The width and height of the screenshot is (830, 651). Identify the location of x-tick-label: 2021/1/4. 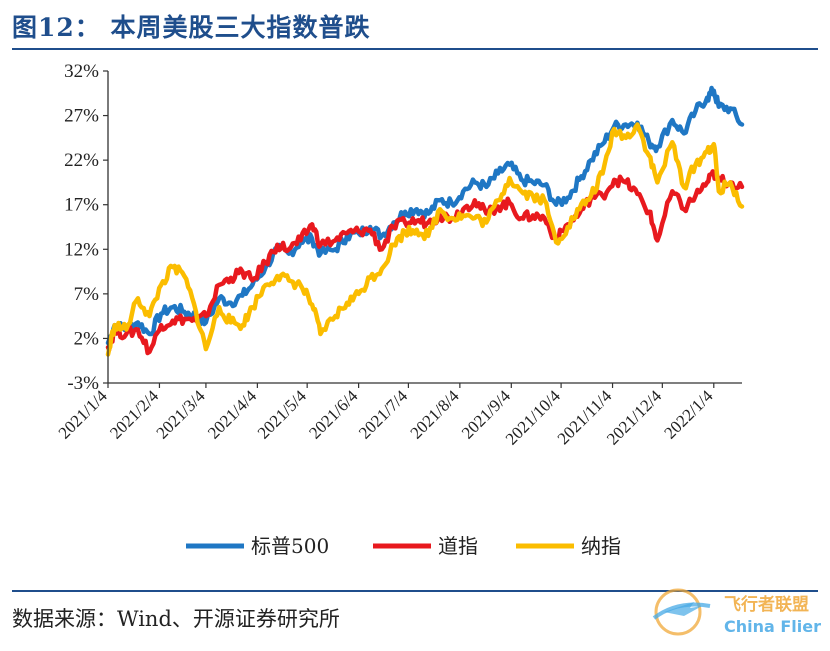
(83, 414).